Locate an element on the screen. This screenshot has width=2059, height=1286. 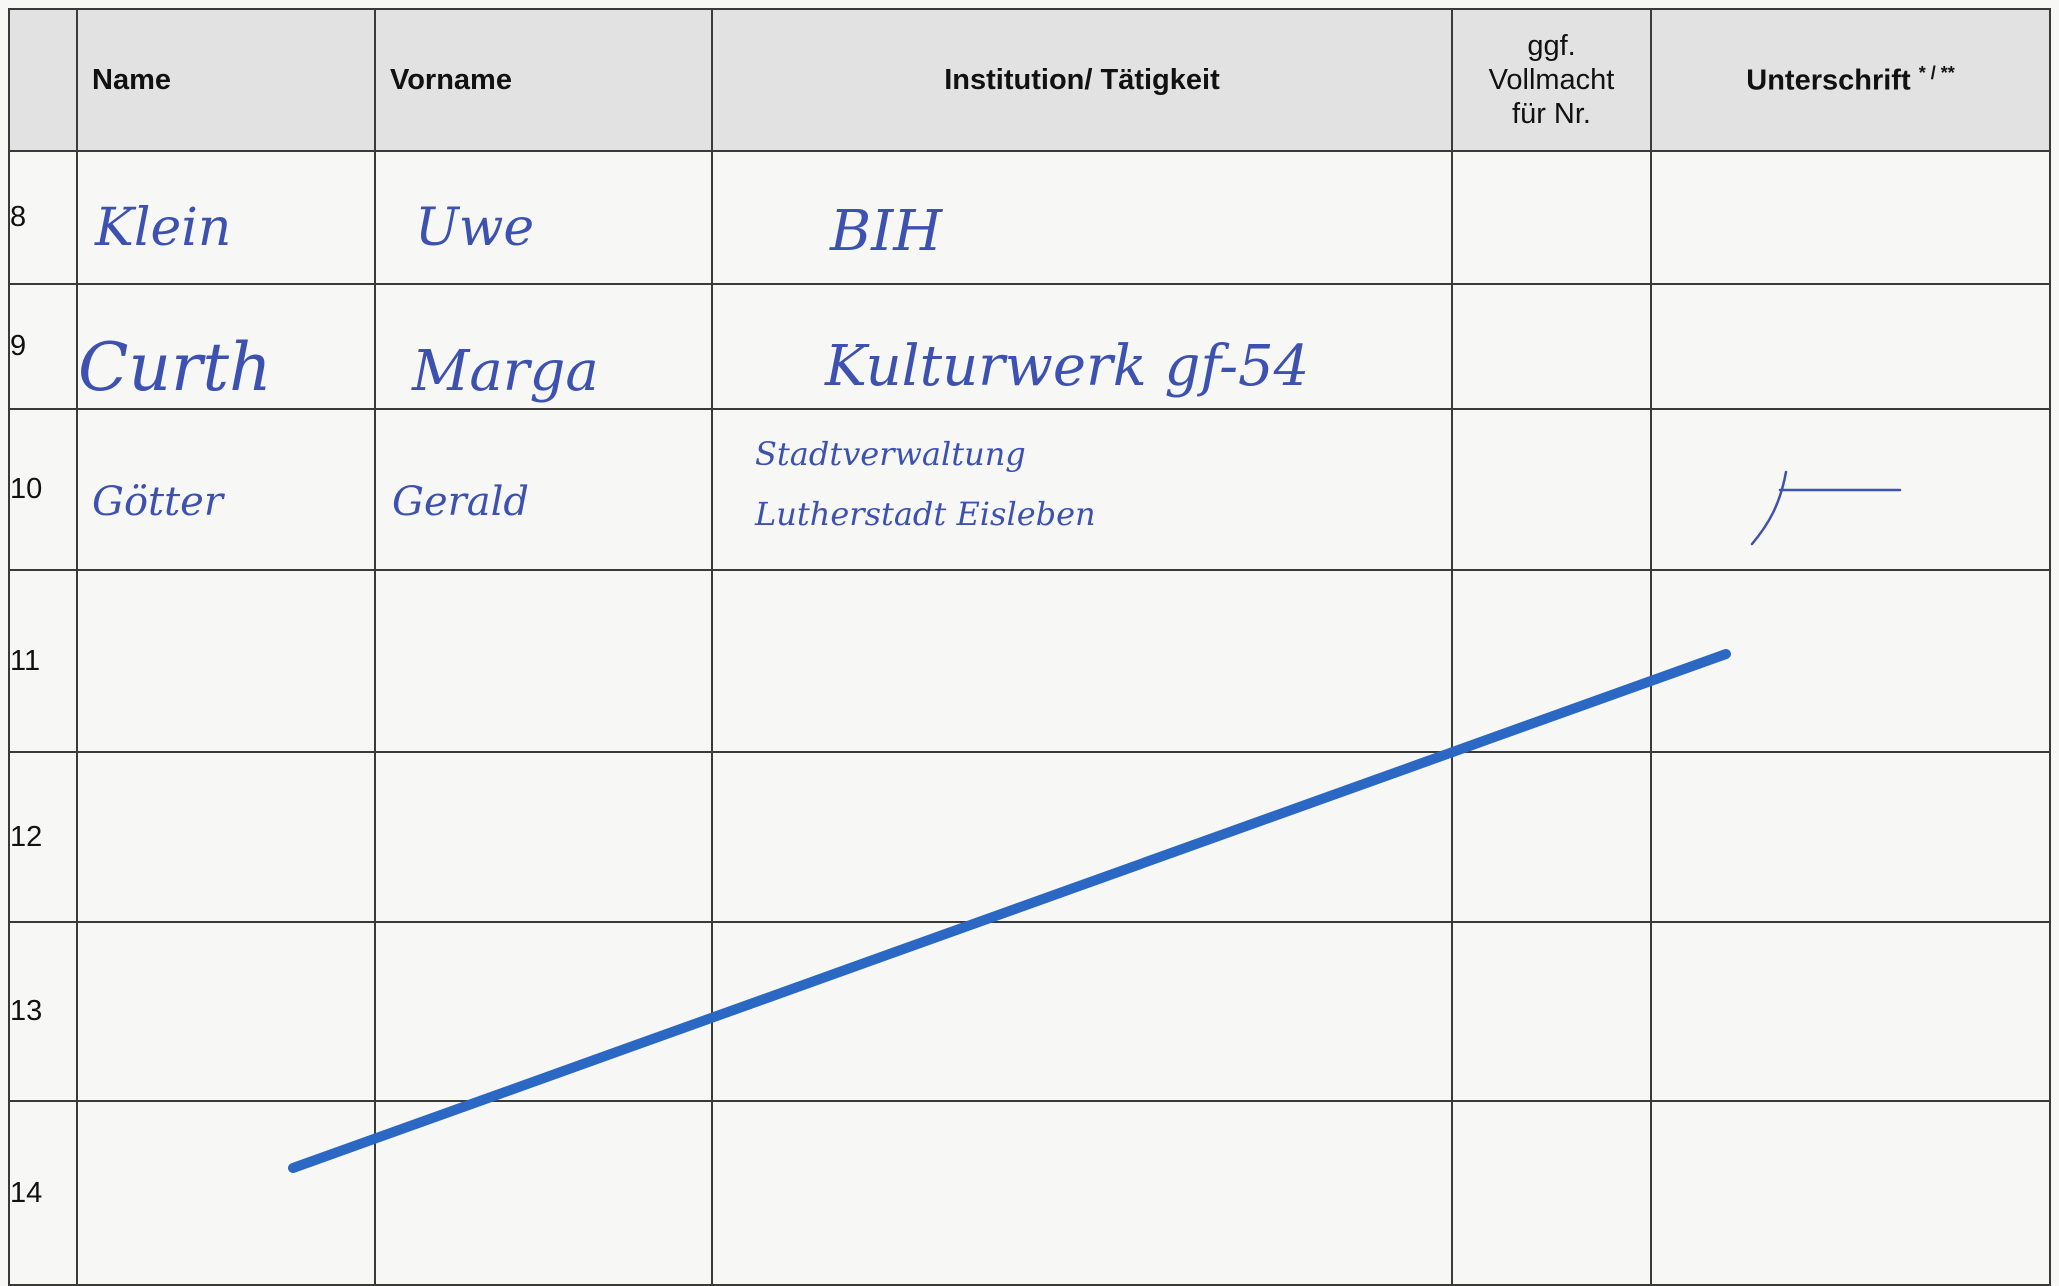
header-vollmacht-line2: Vollmacht is located at coordinates (1551, 80).